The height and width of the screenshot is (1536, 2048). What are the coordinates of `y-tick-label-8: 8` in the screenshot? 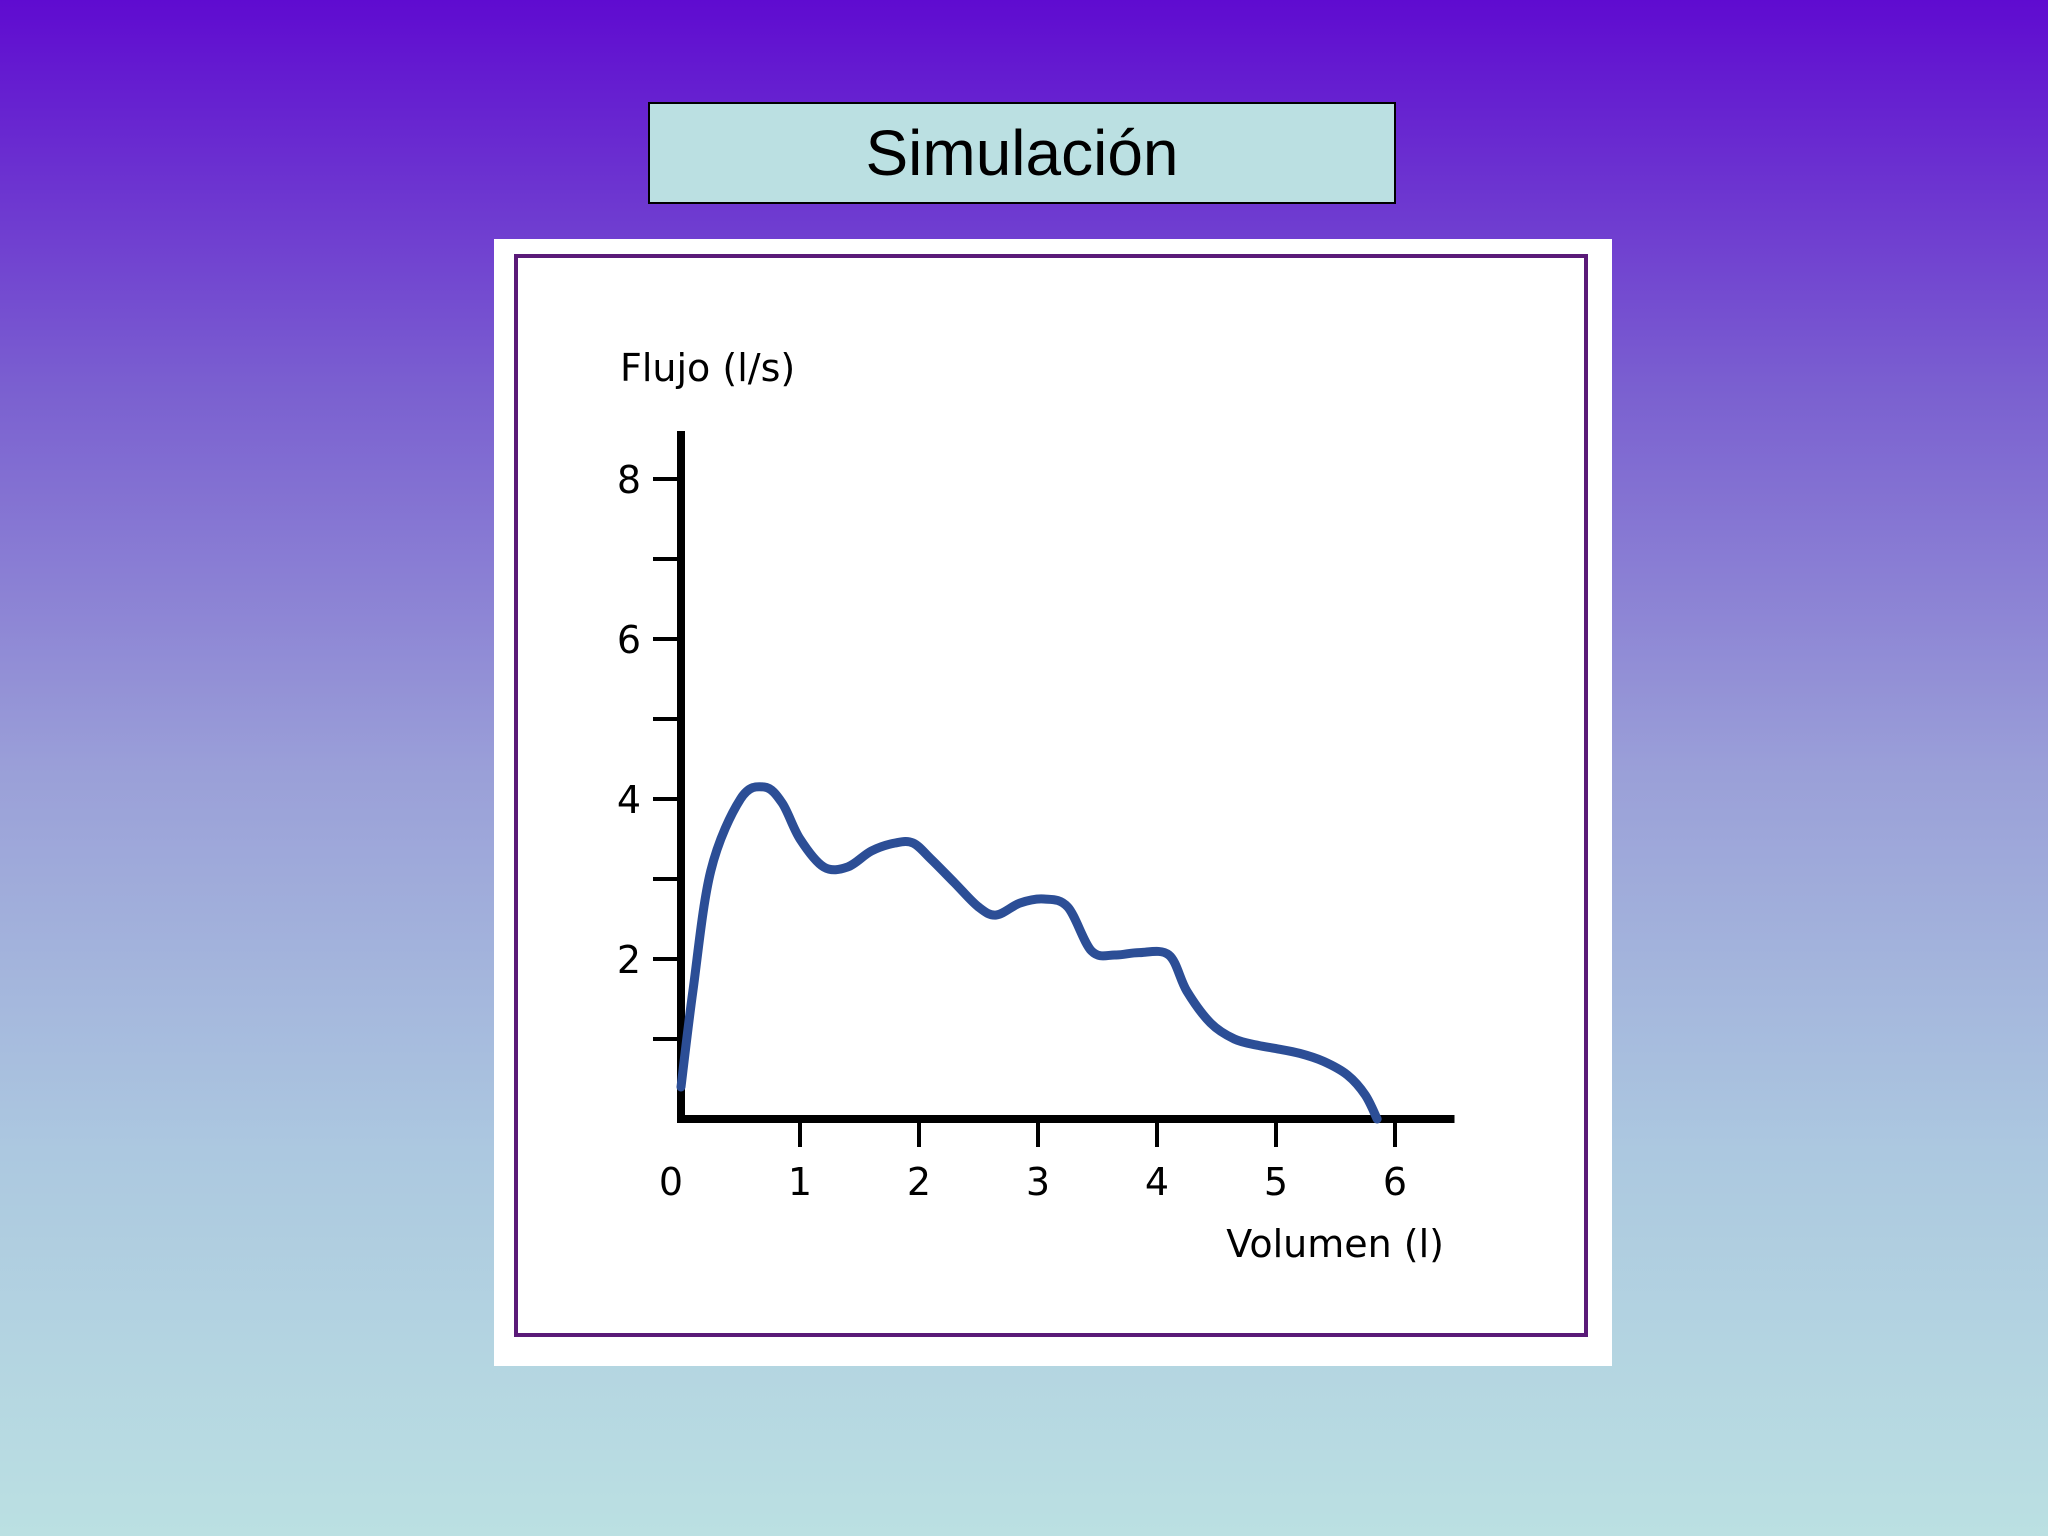 It's located at (629, 480).